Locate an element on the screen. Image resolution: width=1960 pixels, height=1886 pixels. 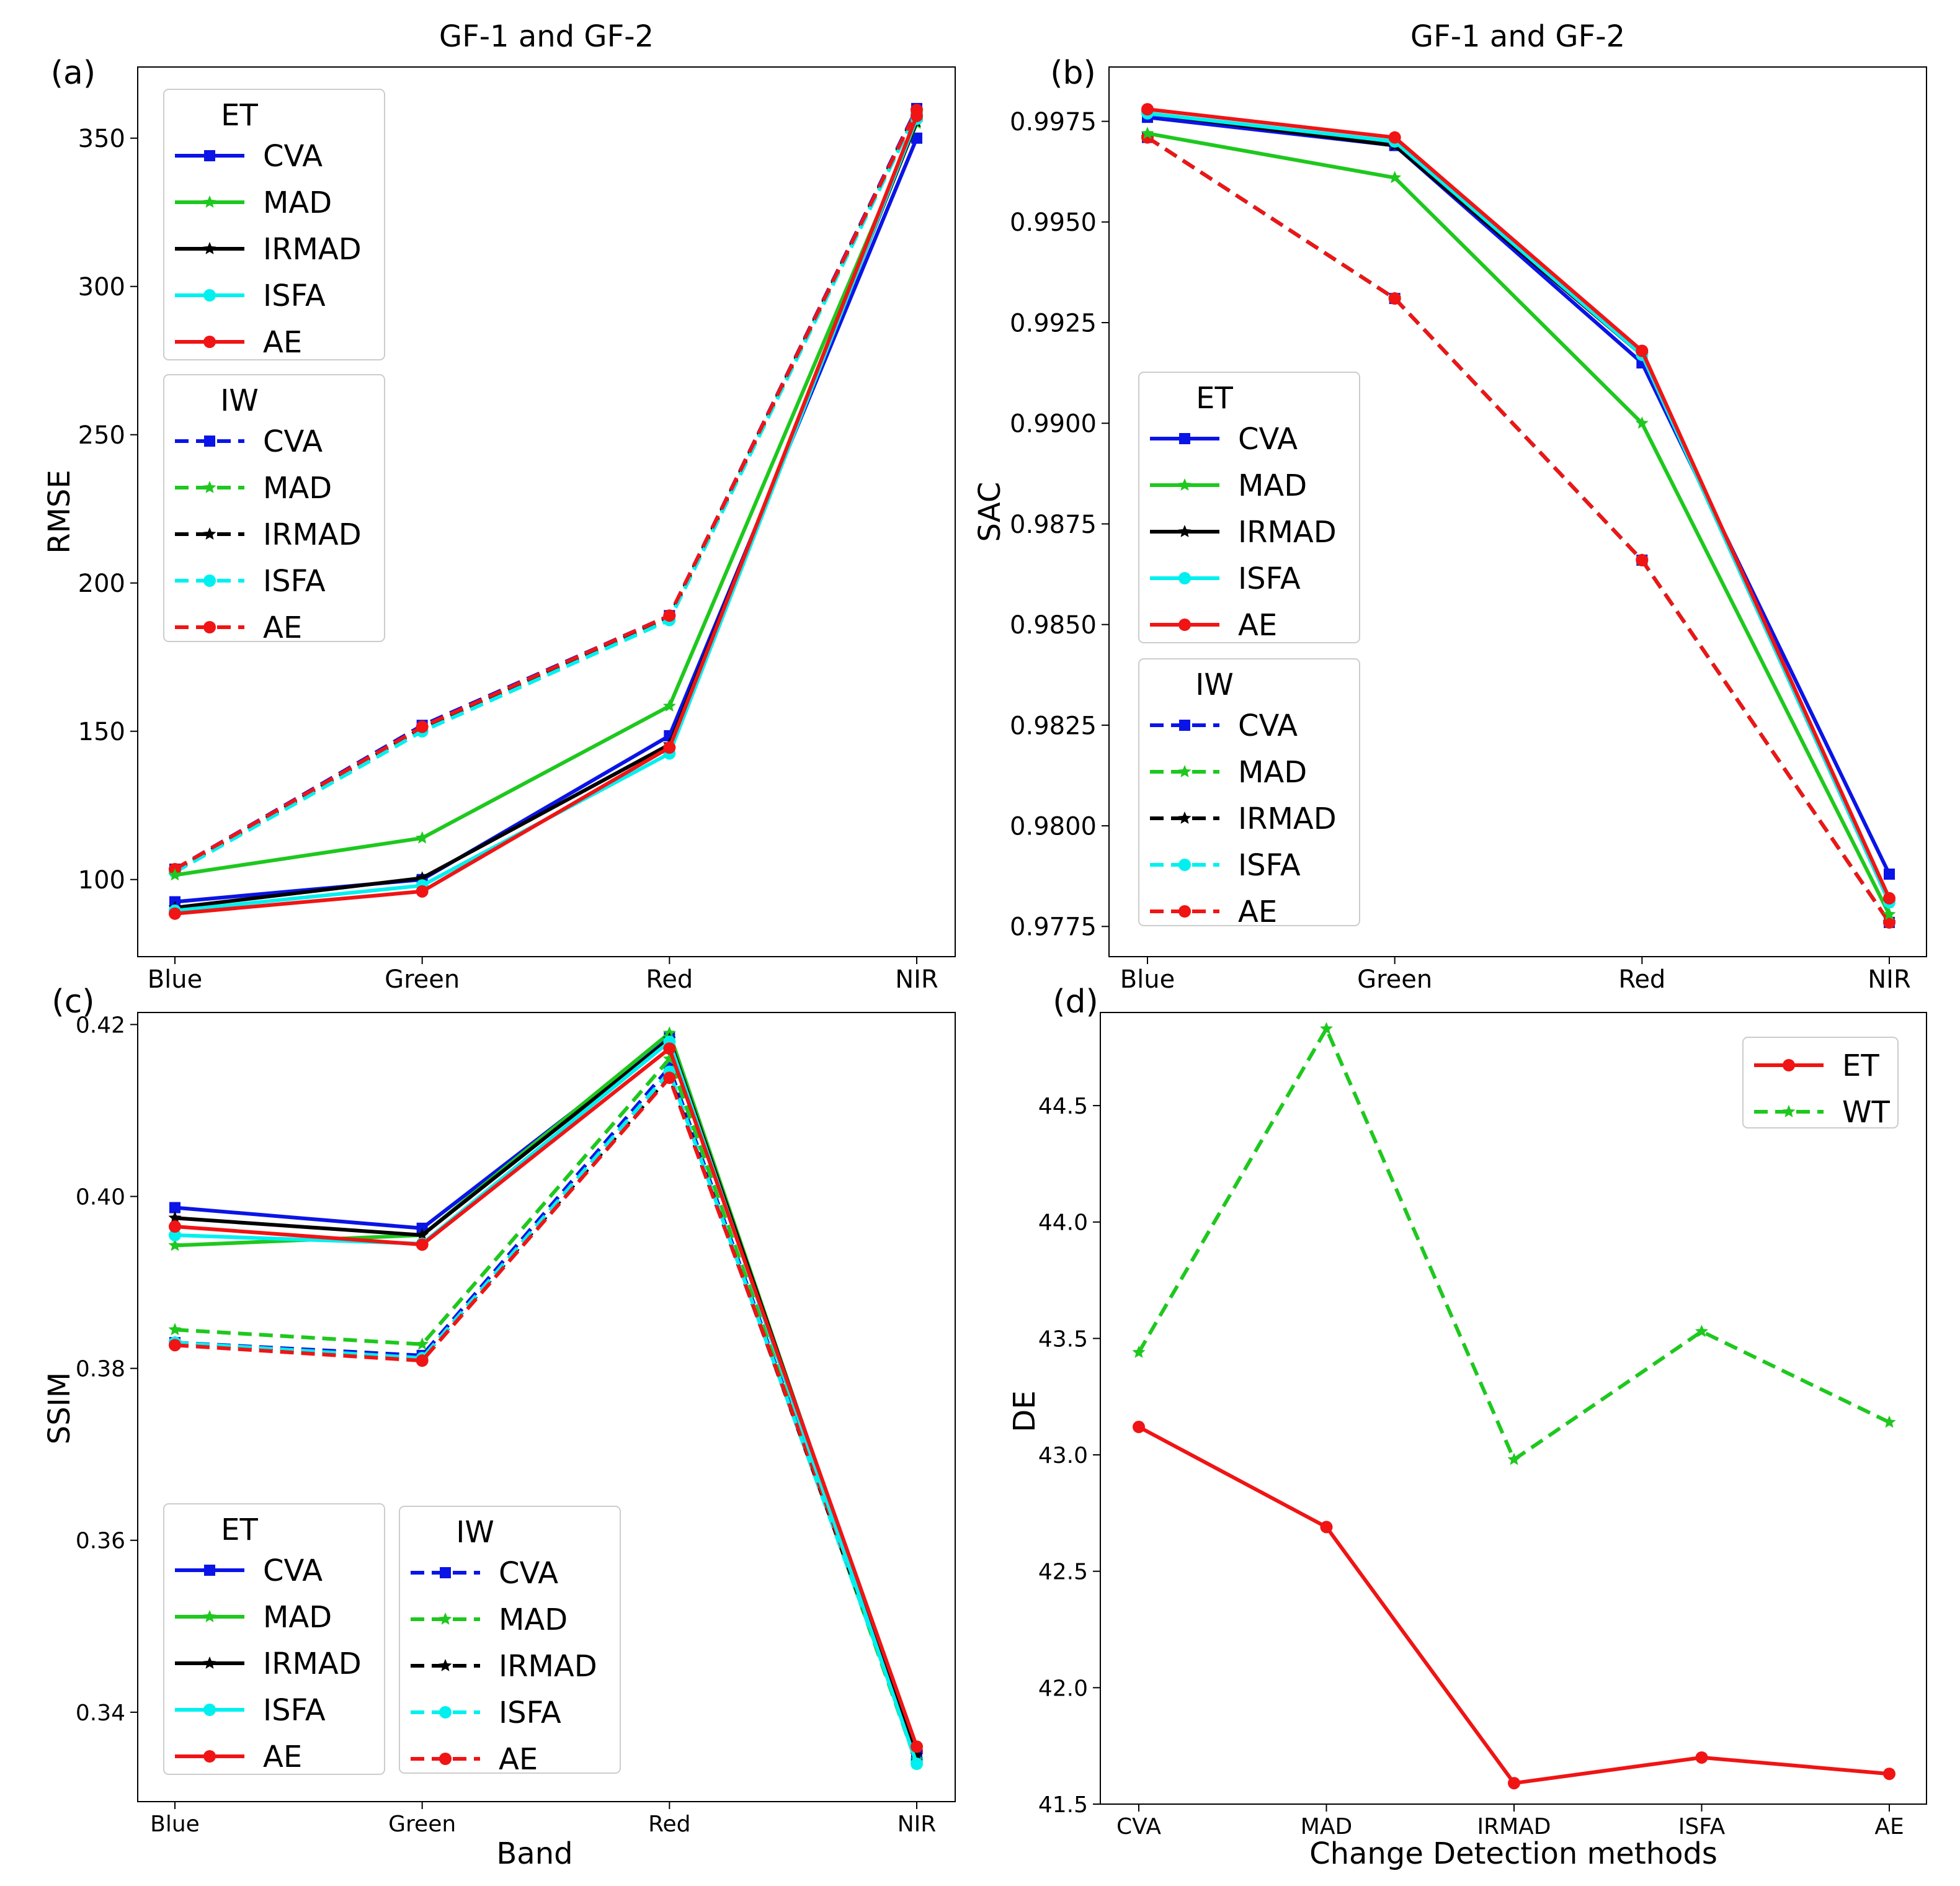
y-tick-label: 0.9825 is located at coordinates (1053, 726).